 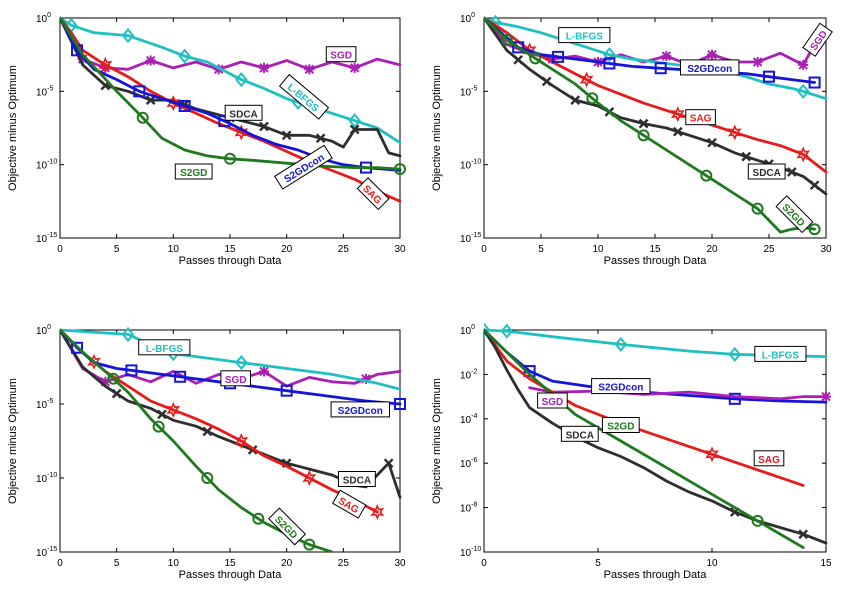 What do you see at coordinates (468, 91) in the screenshot?
I see `y-tick-label: 10⁻⁵` at bounding box center [468, 91].